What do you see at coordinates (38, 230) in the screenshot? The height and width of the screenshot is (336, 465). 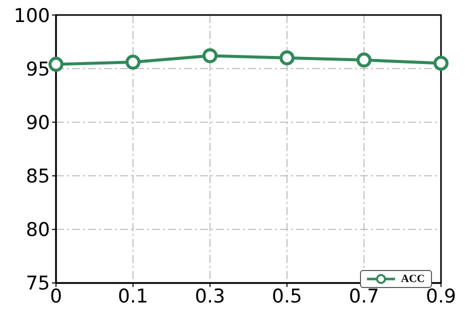 I see `y-tick-label: 80` at bounding box center [38, 230].